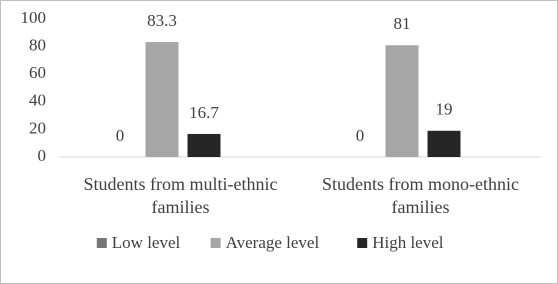 This screenshot has width=558, height=284. Describe the element at coordinates (408, 242) in the screenshot. I see `legend-label: High level` at that location.